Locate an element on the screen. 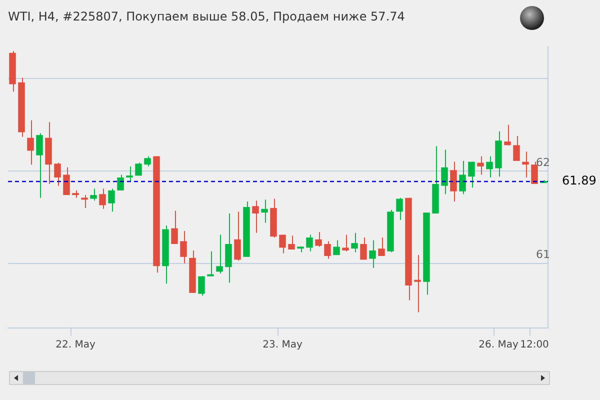 Image resolution: width=600 pixels, height=400 pixels. chart-title: WTI, H4, #225807, Покупаем выше 58.05, Продаем ниже 57.74 is located at coordinates (206, 16).